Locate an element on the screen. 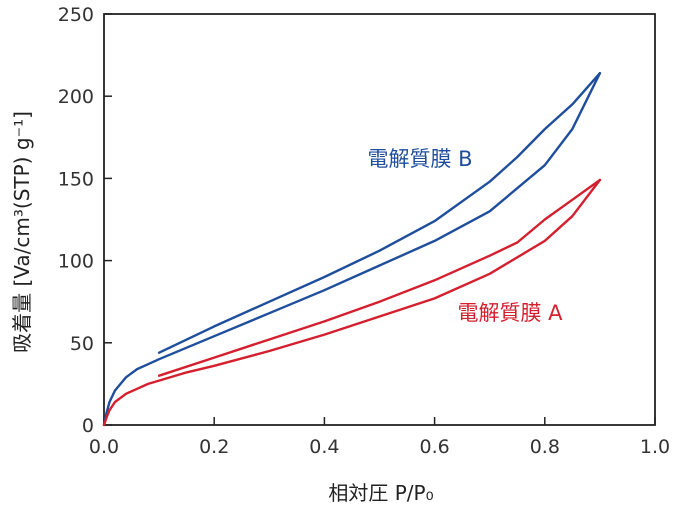  x-axis-title: 相対圧 P/P₀ is located at coordinates (380, 493).